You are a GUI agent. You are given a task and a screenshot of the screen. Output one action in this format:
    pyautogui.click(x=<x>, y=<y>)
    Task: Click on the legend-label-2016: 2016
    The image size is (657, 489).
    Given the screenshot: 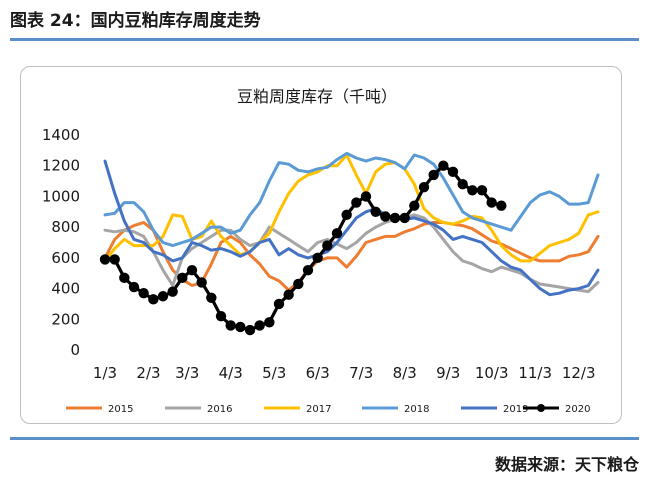 What is the action you would take?
    pyautogui.click(x=219, y=409)
    